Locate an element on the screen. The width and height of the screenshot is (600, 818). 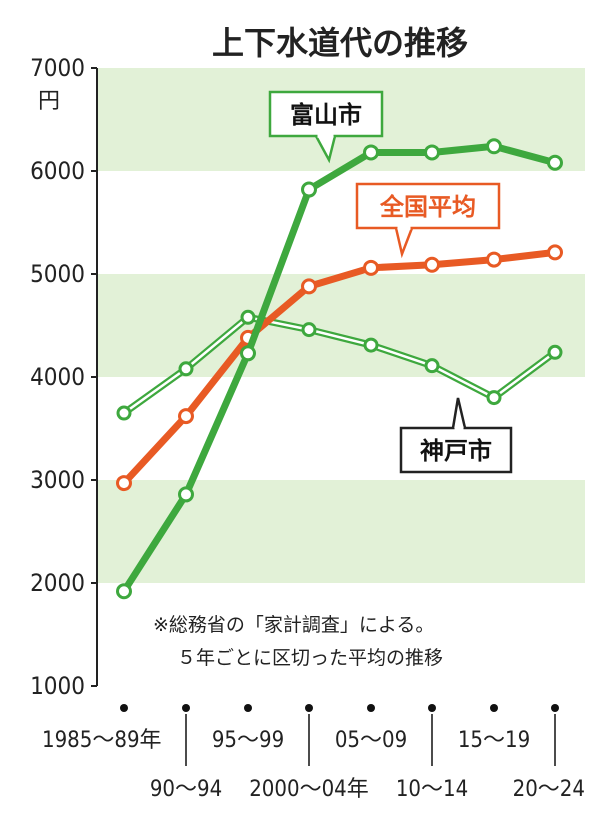
series-label-1: 全国平均 is located at coordinates (428, 220).